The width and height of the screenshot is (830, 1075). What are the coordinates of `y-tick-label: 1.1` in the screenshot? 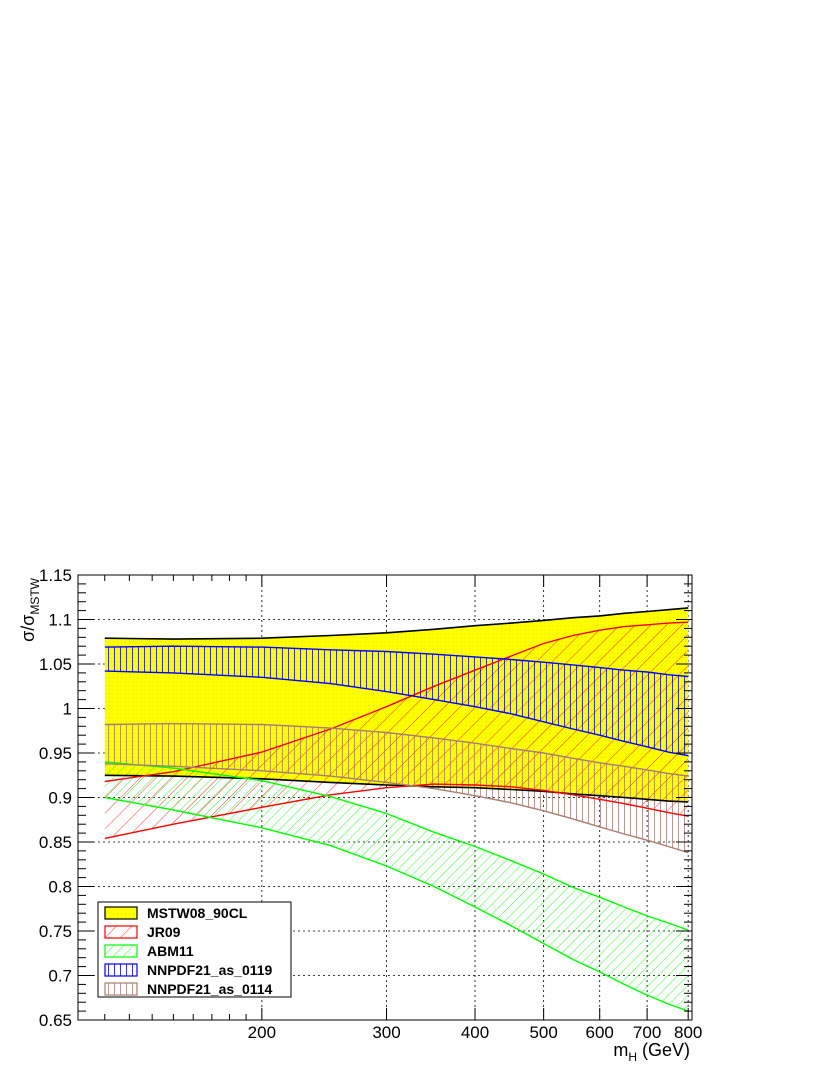 It's located at (60, 620).